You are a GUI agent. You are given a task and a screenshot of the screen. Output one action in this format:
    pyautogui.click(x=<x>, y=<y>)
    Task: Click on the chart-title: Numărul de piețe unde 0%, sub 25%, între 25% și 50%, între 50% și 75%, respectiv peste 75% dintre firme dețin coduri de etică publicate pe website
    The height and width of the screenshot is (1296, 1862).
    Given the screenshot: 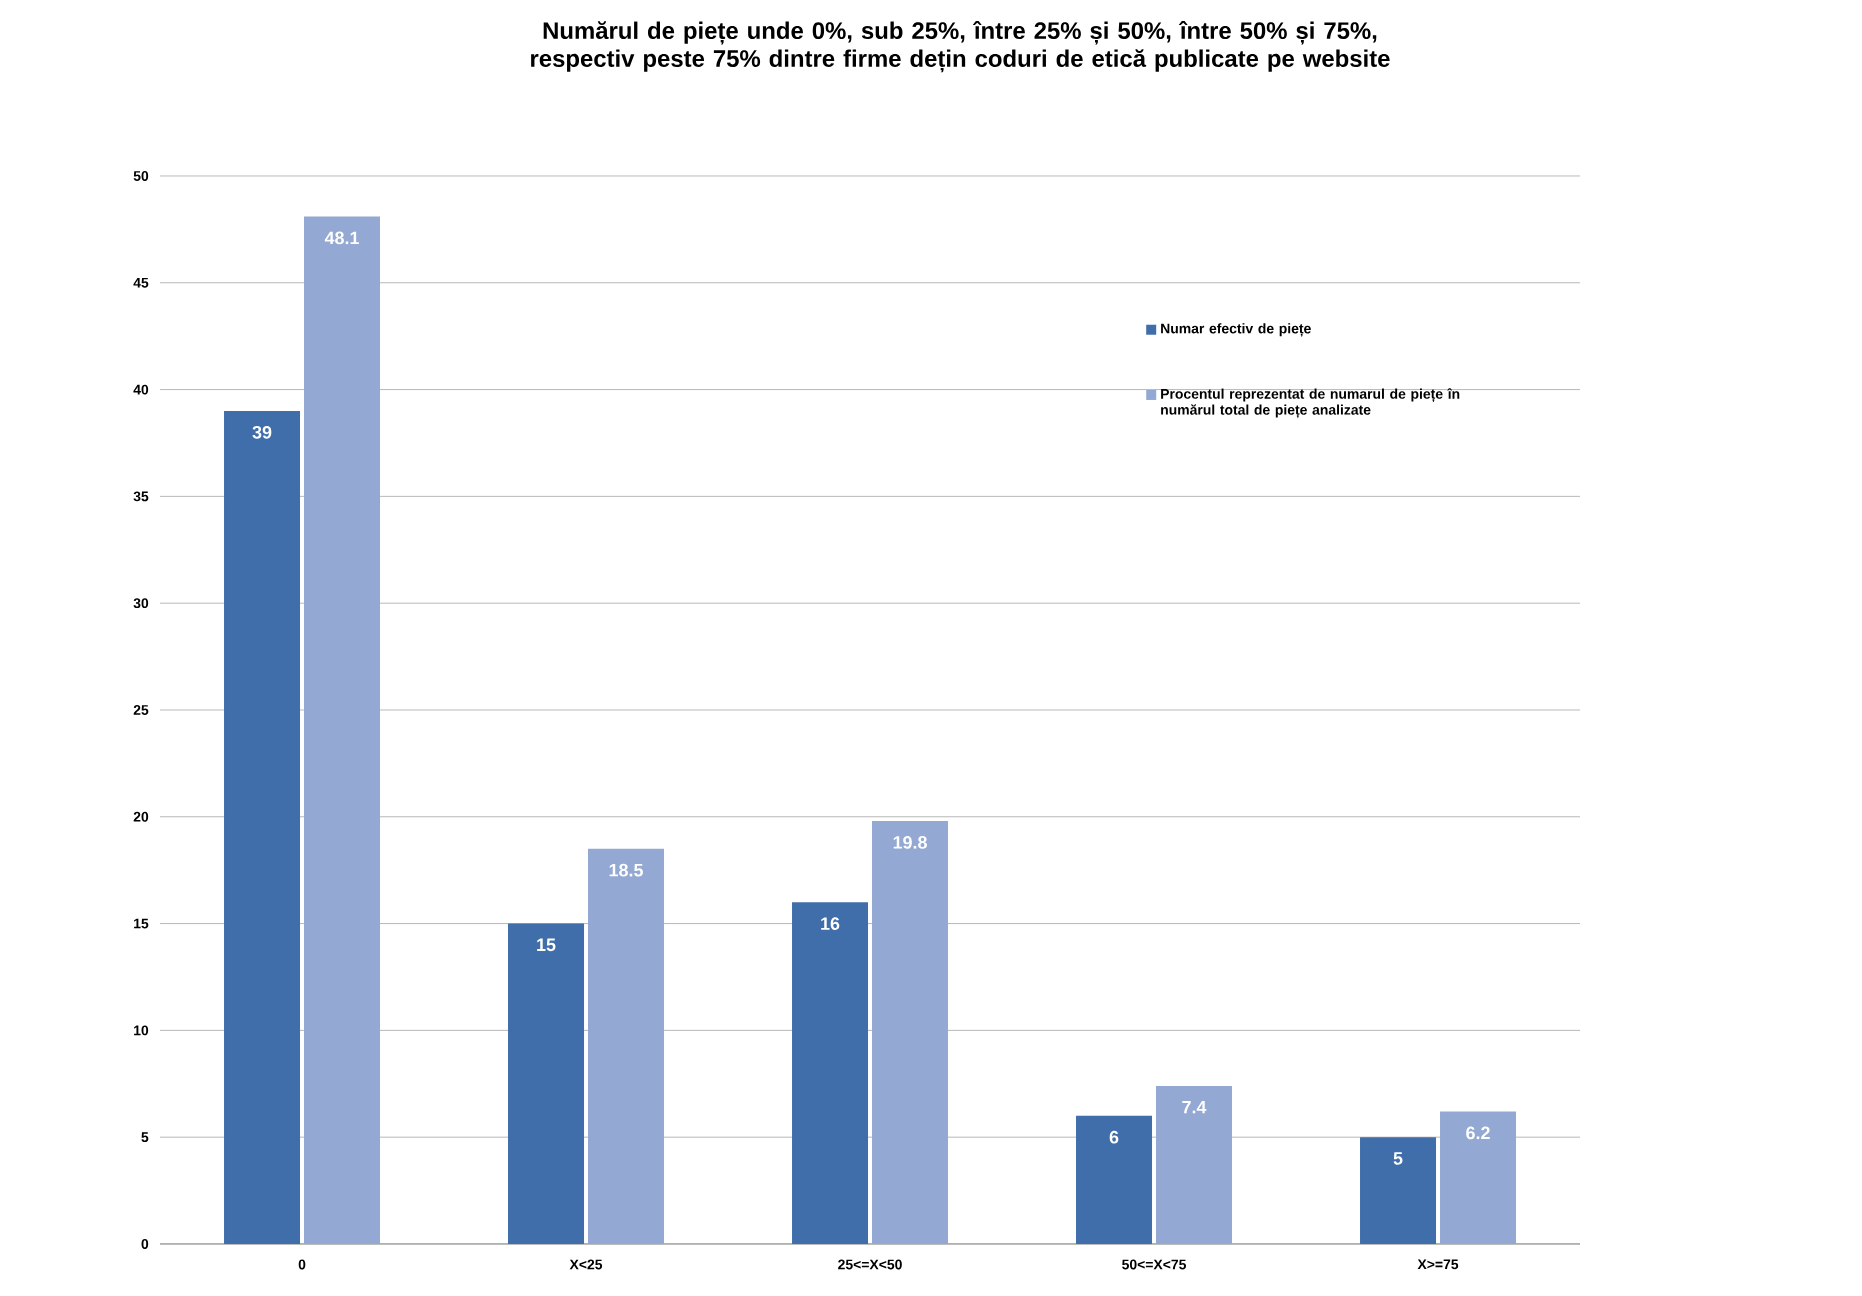 What is the action you would take?
    pyautogui.click(x=960, y=47)
    